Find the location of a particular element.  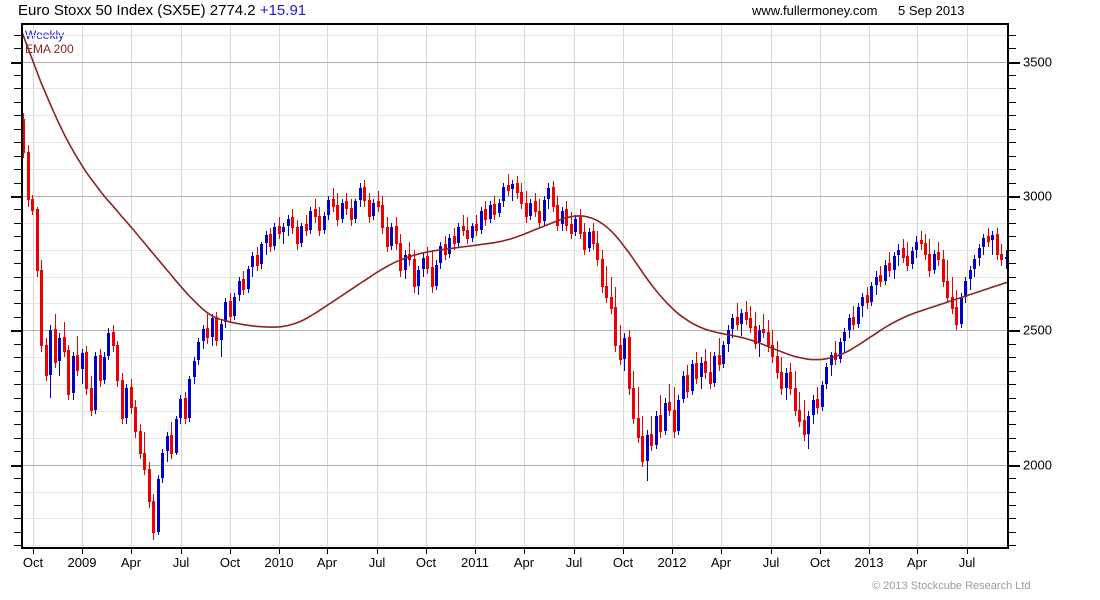

x-axis-label: 2013 is located at coordinates (869, 562).